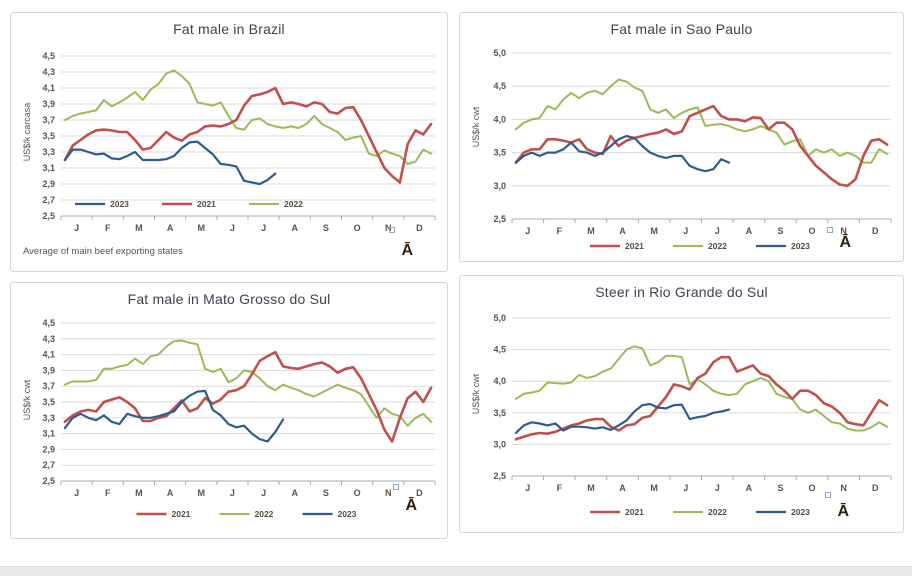 The image size is (912, 576). Describe the element at coordinates (456, 571) in the screenshot. I see `page-bottom-divider` at that location.